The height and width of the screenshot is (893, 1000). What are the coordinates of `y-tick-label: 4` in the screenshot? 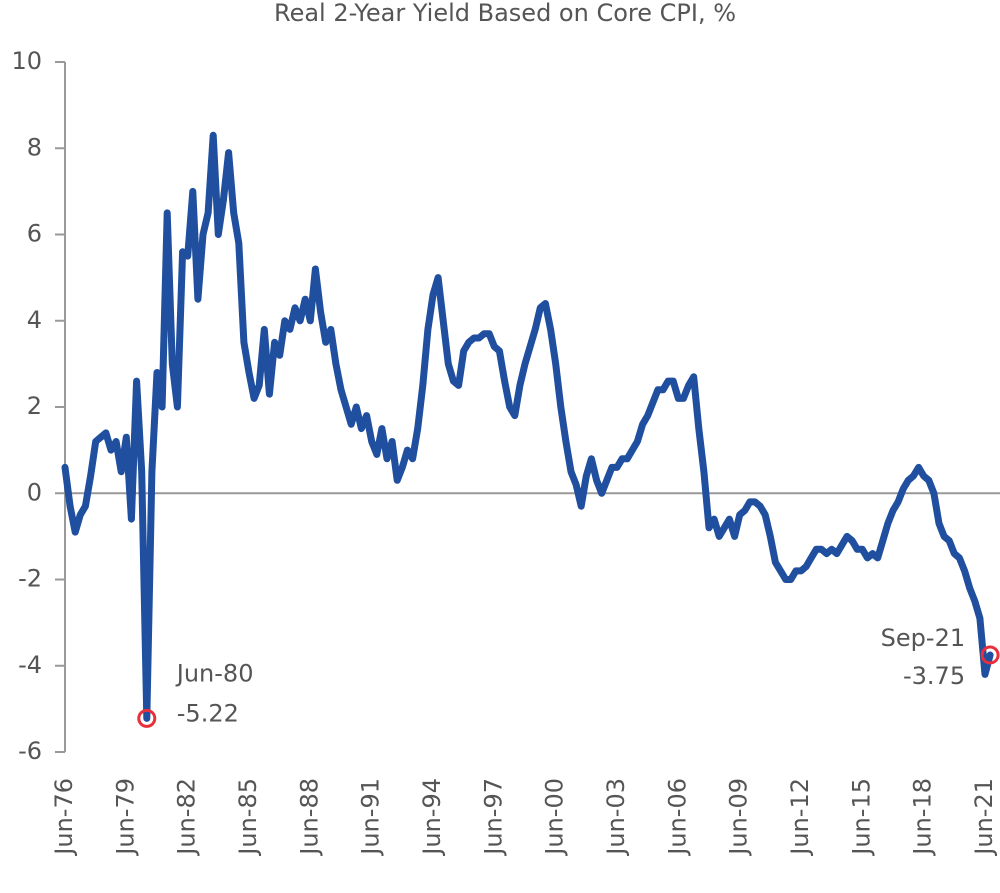 It's located at (34, 320).